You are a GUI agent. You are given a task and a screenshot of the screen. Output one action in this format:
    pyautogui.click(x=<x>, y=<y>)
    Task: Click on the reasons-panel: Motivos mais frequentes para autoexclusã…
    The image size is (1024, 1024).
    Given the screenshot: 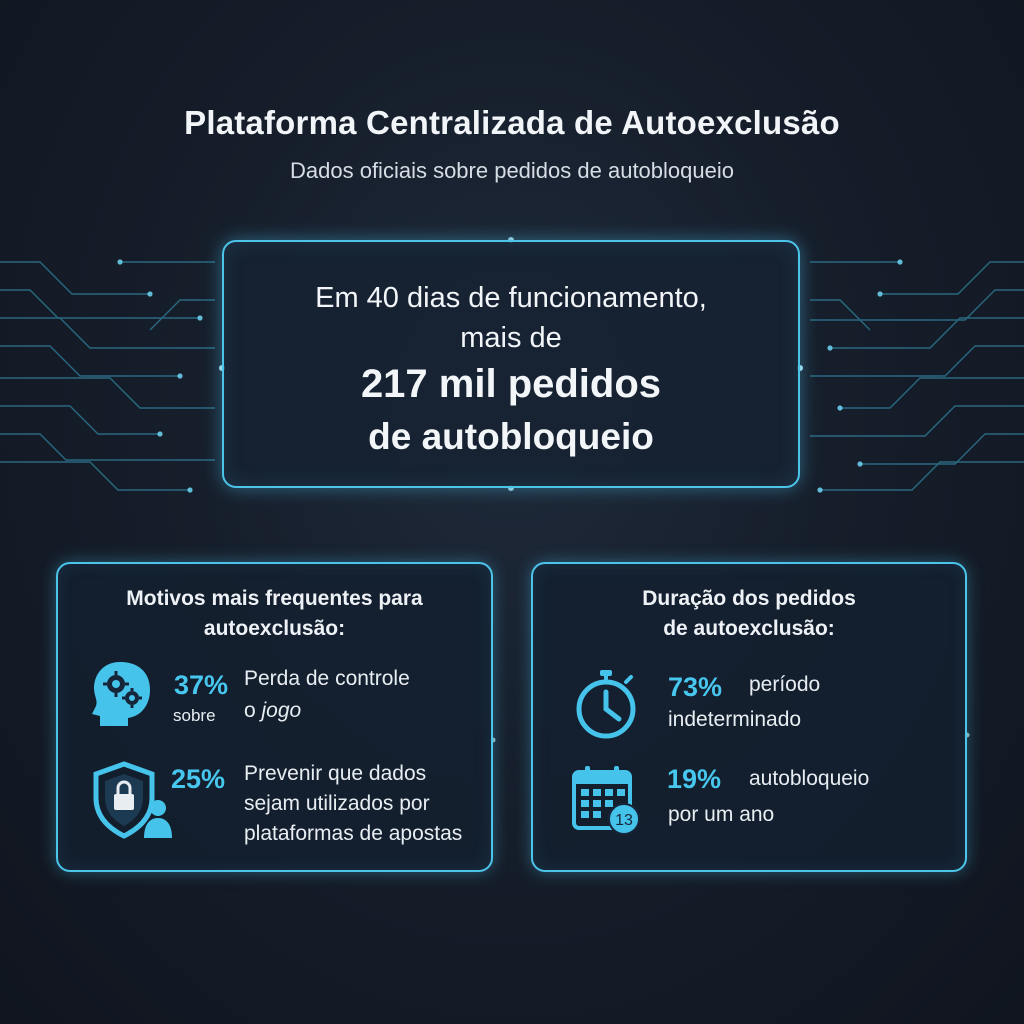 What is the action you would take?
    pyautogui.click(x=274, y=717)
    